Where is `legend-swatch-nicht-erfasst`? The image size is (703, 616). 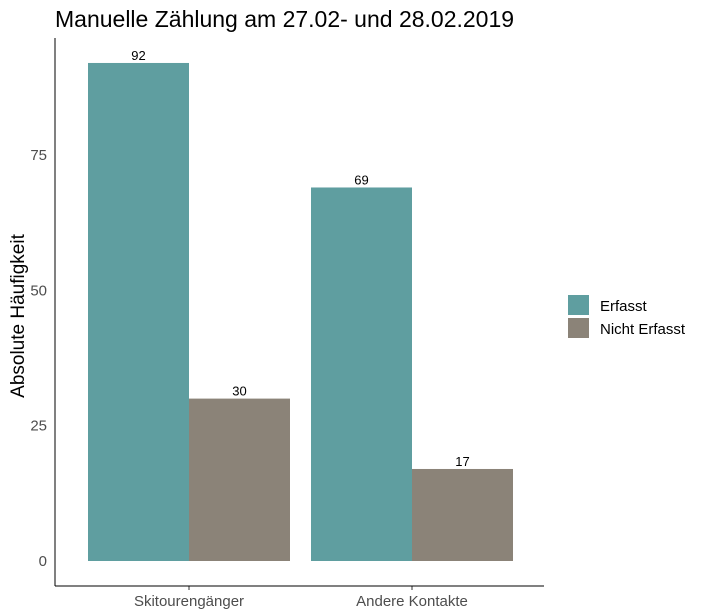 legend-swatch-nicht-erfasst is located at coordinates (578, 328).